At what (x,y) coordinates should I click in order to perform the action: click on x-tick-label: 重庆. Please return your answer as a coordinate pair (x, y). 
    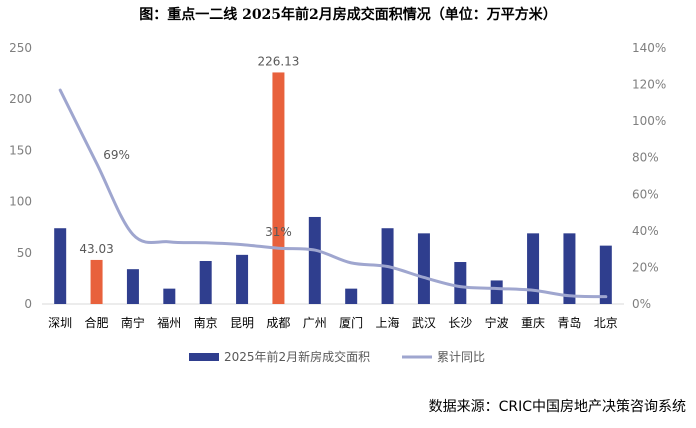
    Looking at the image, I should click on (533, 323).